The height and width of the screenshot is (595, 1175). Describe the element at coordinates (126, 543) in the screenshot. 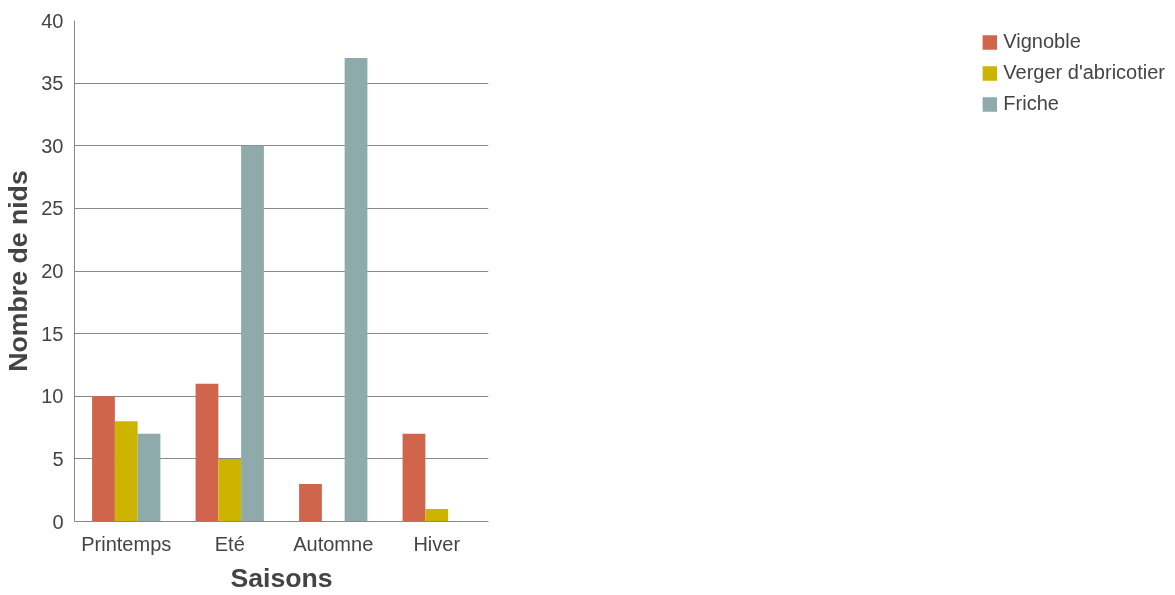

I see `x-tick-label: Printemps` at that location.